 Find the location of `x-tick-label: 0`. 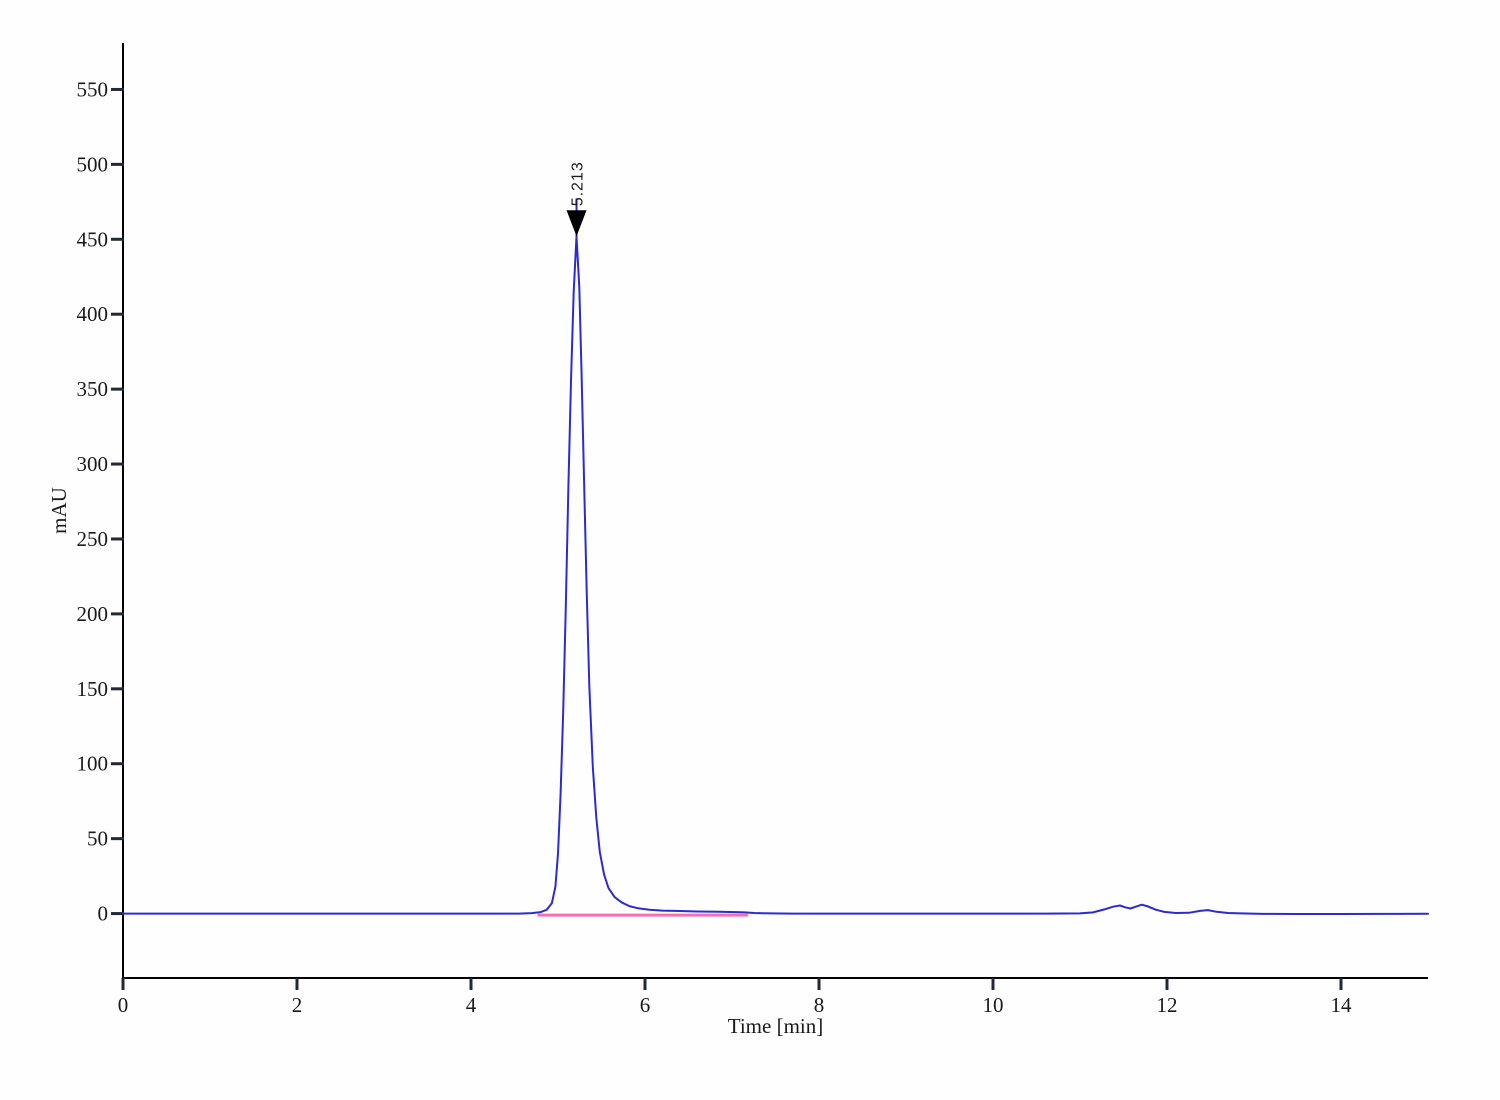

x-tick-label: 0 is located at coordinates (123, 1005).